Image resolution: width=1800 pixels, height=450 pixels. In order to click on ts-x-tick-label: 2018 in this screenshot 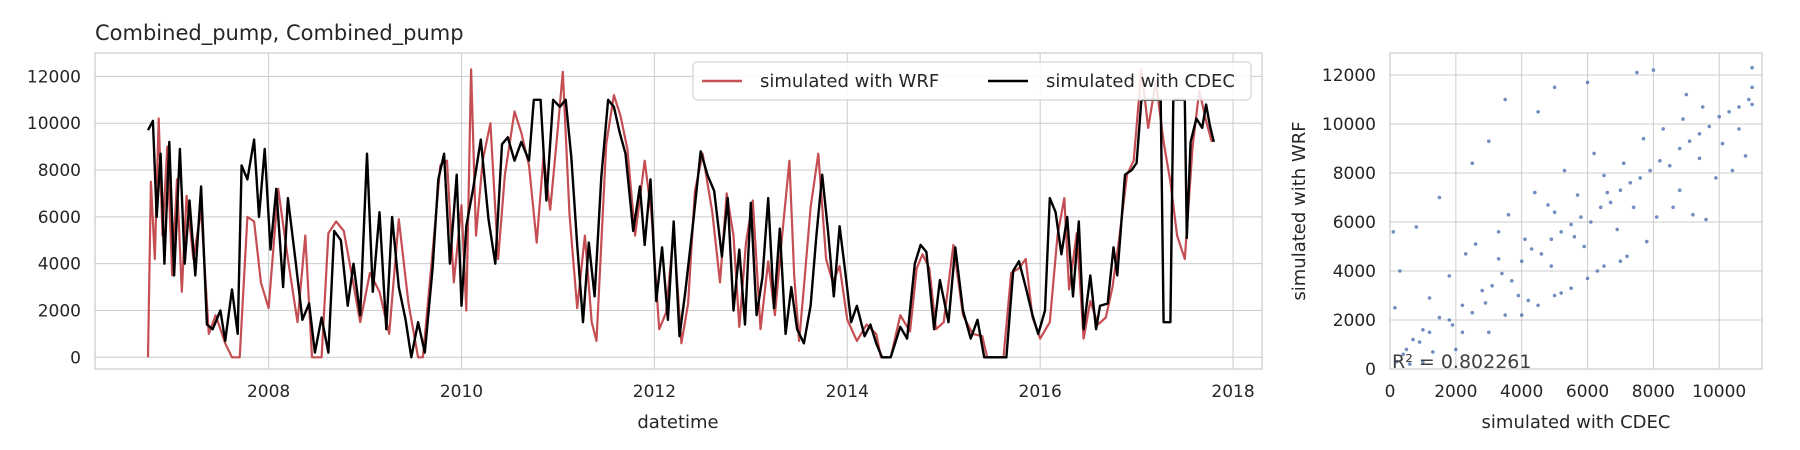, I will do `click(1232, 392)`.